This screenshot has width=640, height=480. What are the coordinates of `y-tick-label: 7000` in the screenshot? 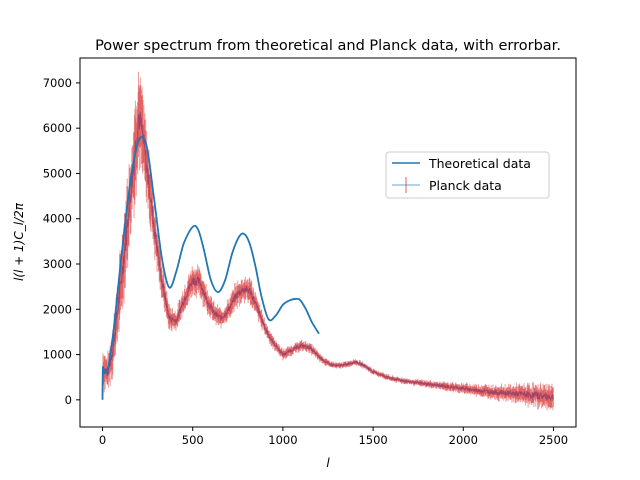 It's located at (57, 83).